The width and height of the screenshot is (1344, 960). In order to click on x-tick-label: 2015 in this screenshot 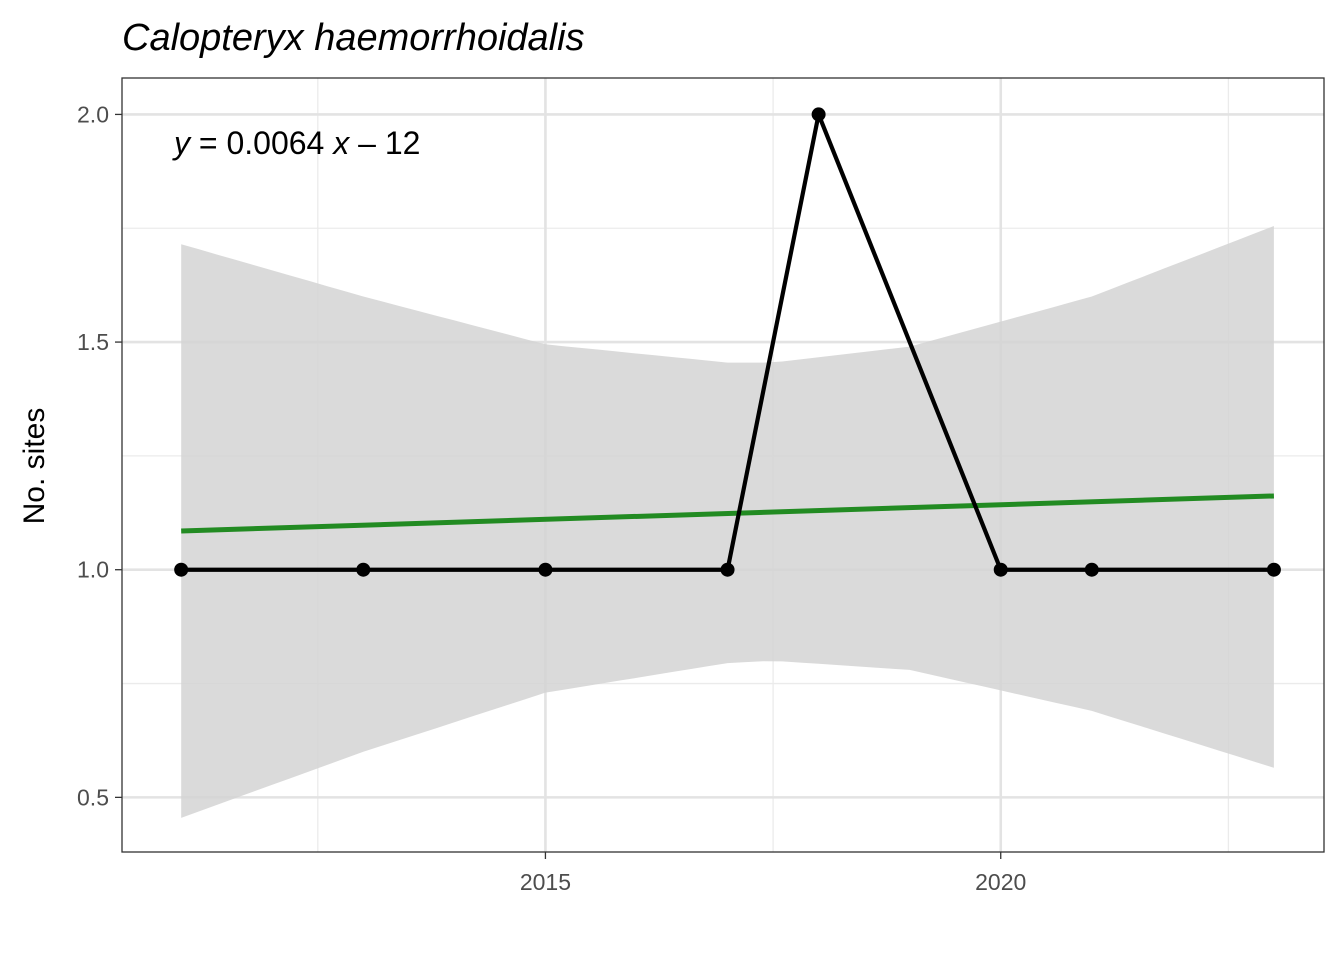, I will do `click(545, 882)`.